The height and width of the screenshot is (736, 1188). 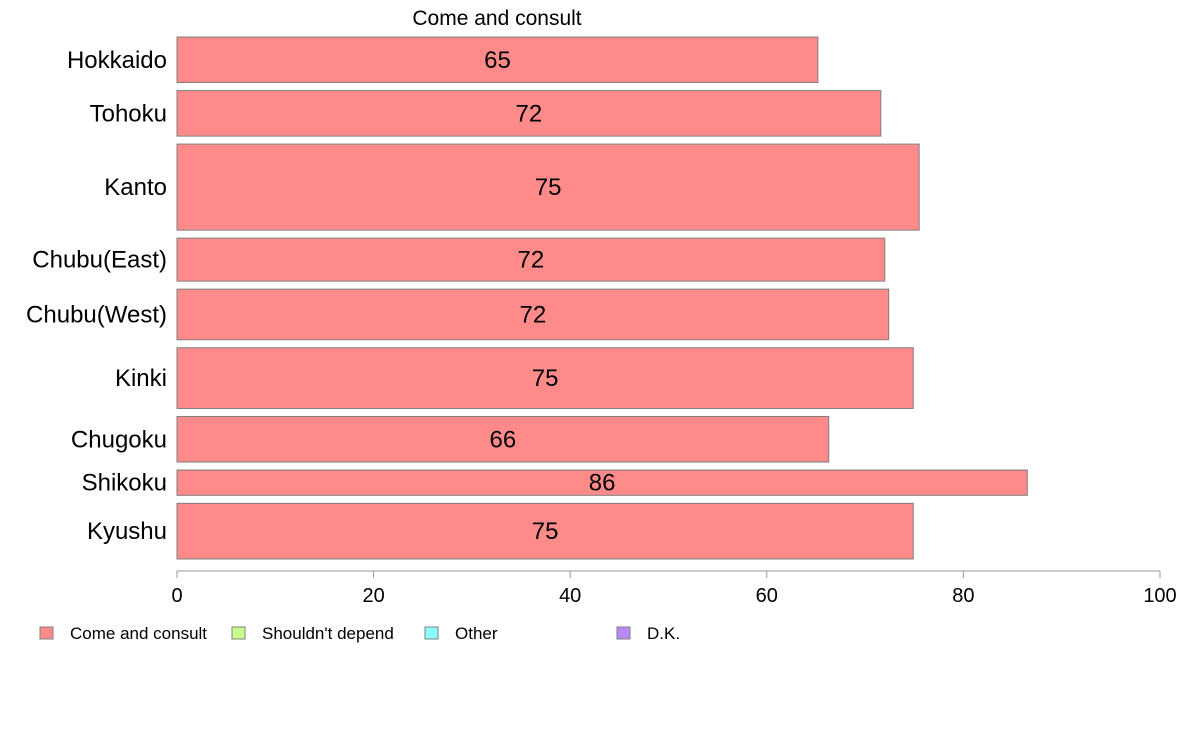 What do you see at coordinates (117, 60) in the screenshot?
I see `category-label: Hokkaido` at bounding box center [117, 60].